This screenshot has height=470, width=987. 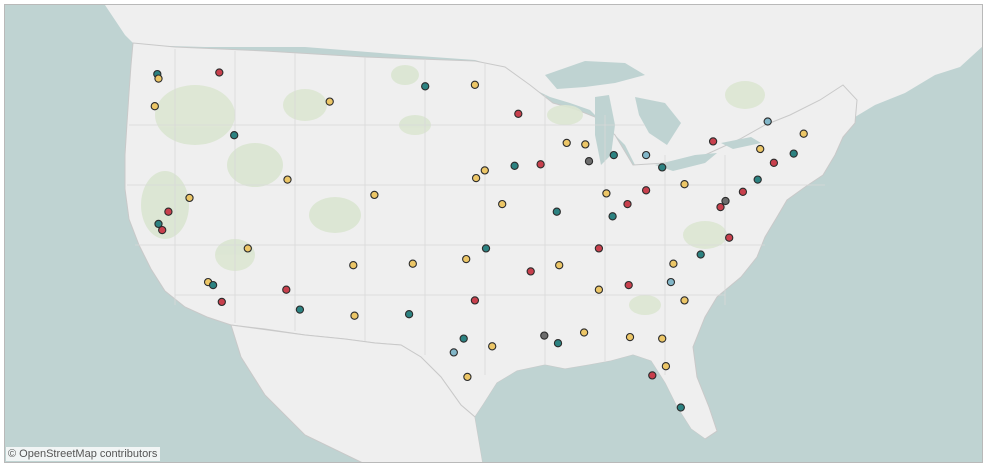 I want to click on lake-erie, so click(x=686, y=162).